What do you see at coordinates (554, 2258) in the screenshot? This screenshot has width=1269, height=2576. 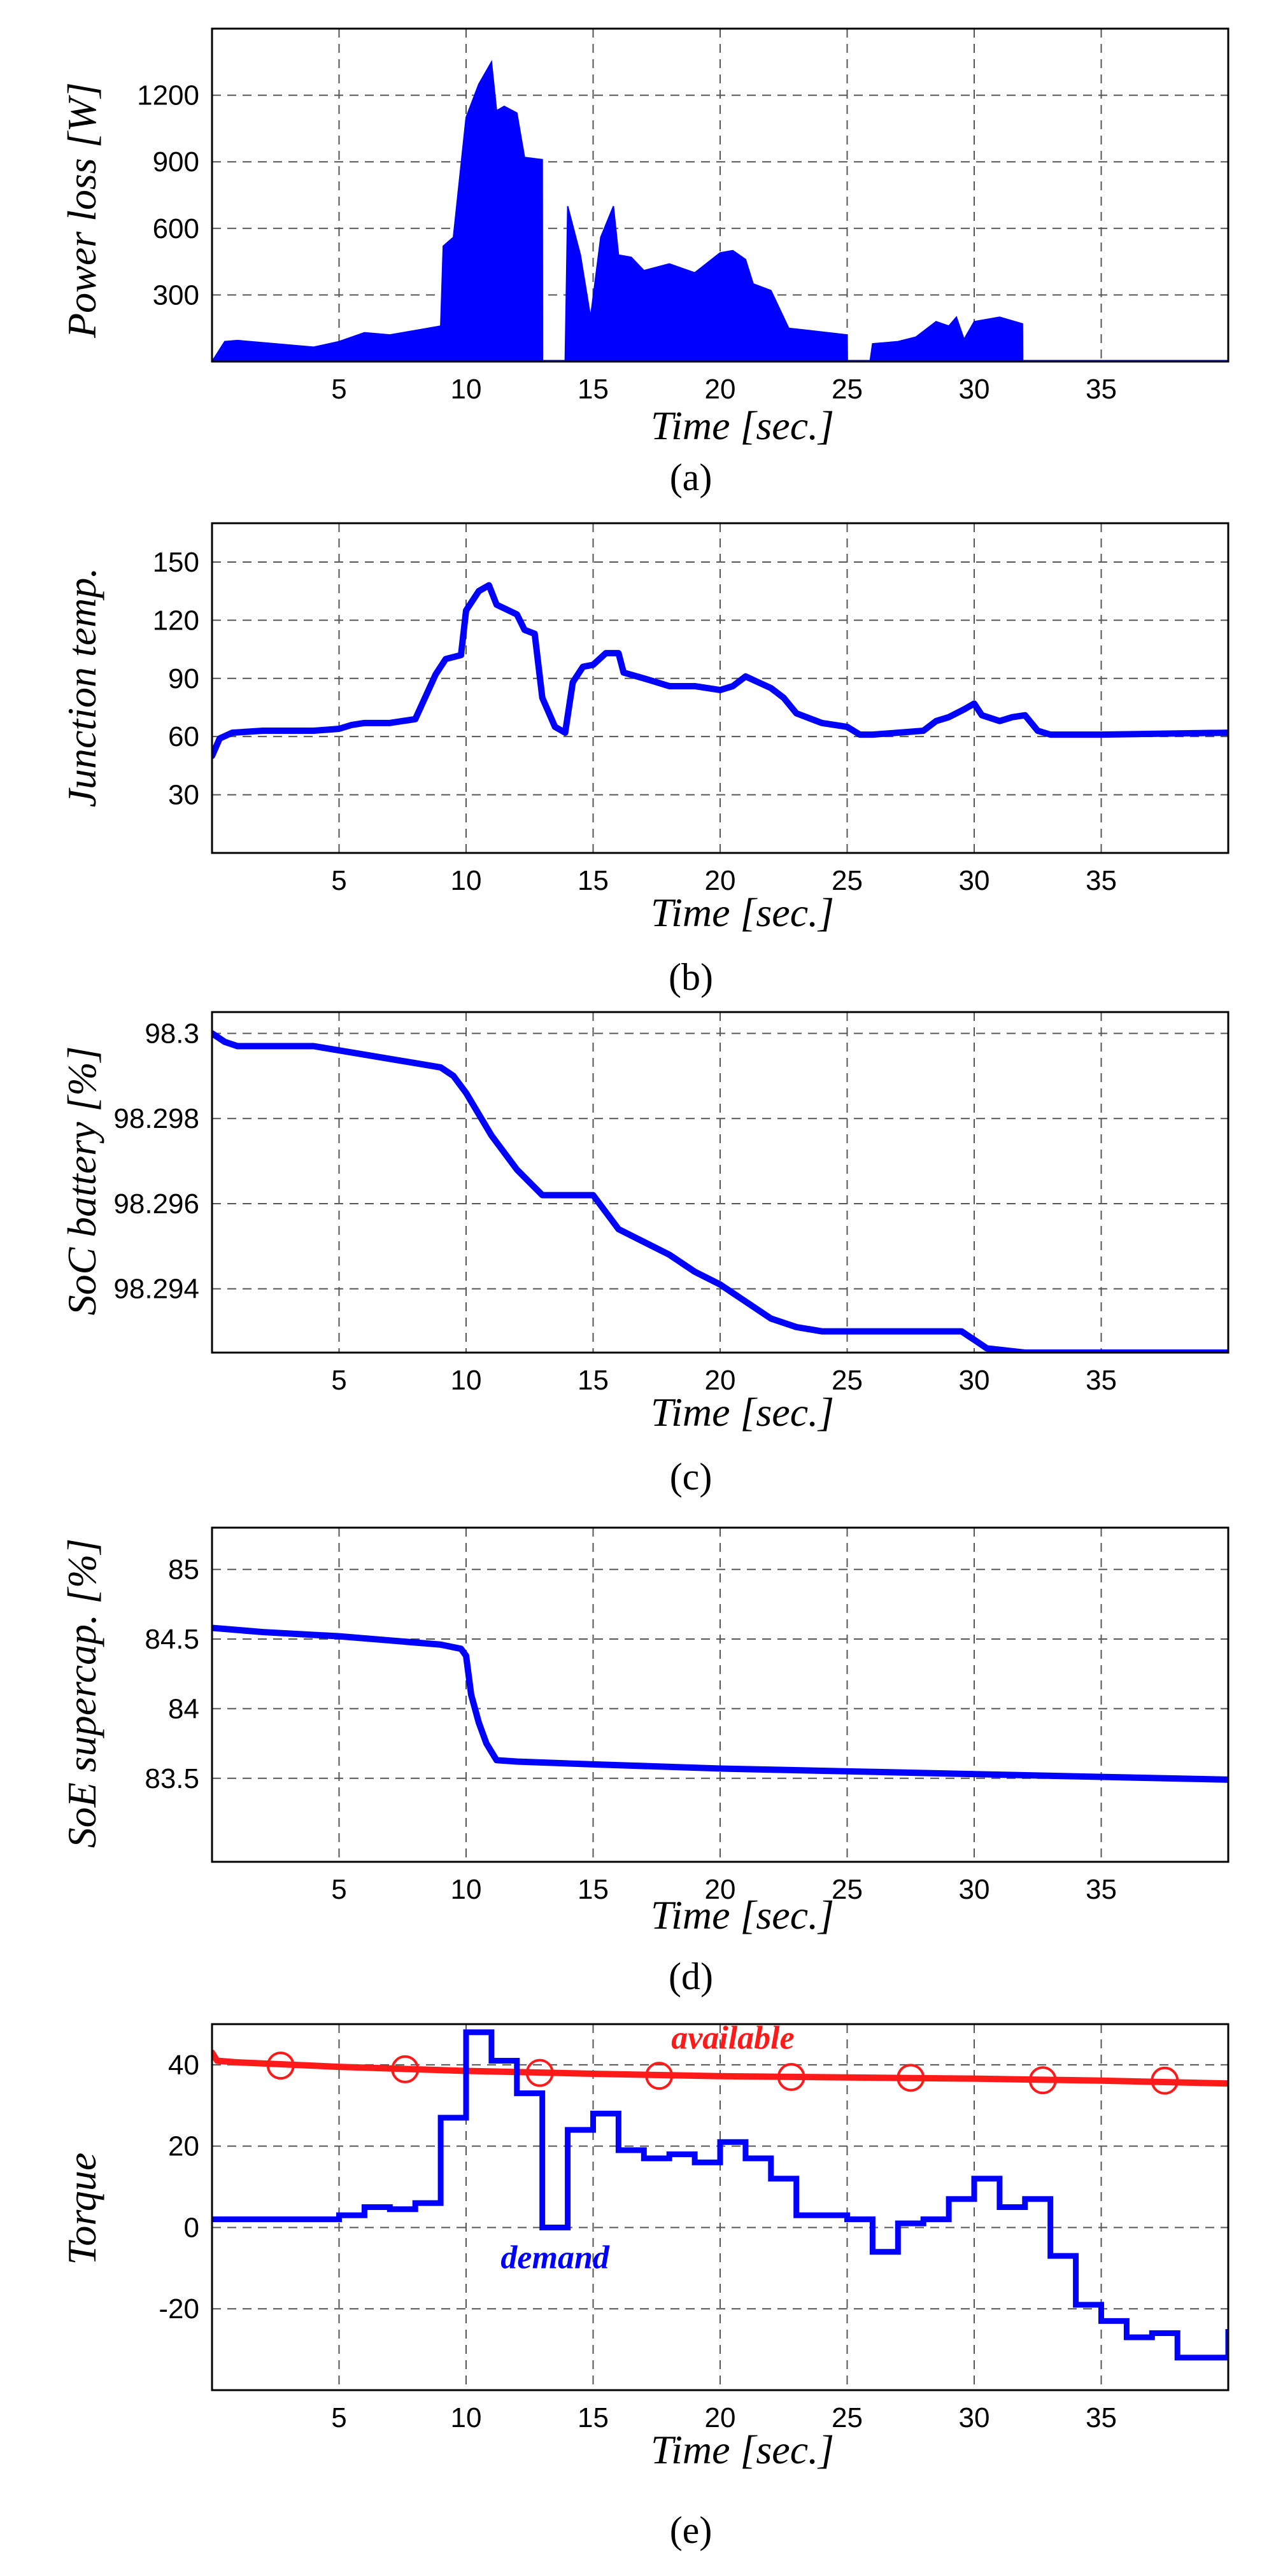 I see `annotation-demand: demand` at bounding box center [554, 2258].